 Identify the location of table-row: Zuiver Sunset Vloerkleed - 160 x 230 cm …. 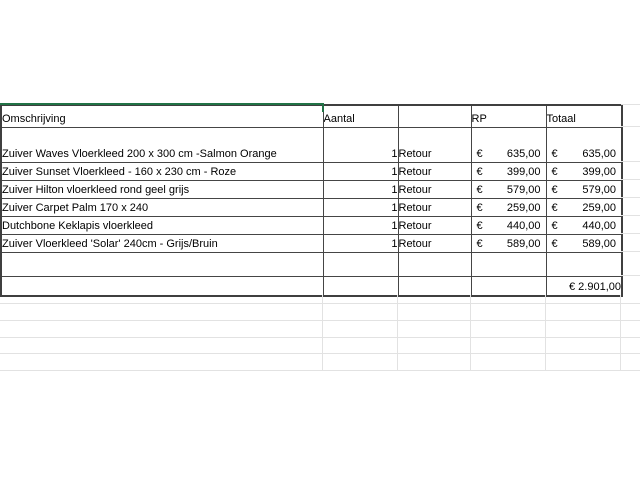
(311, 171).